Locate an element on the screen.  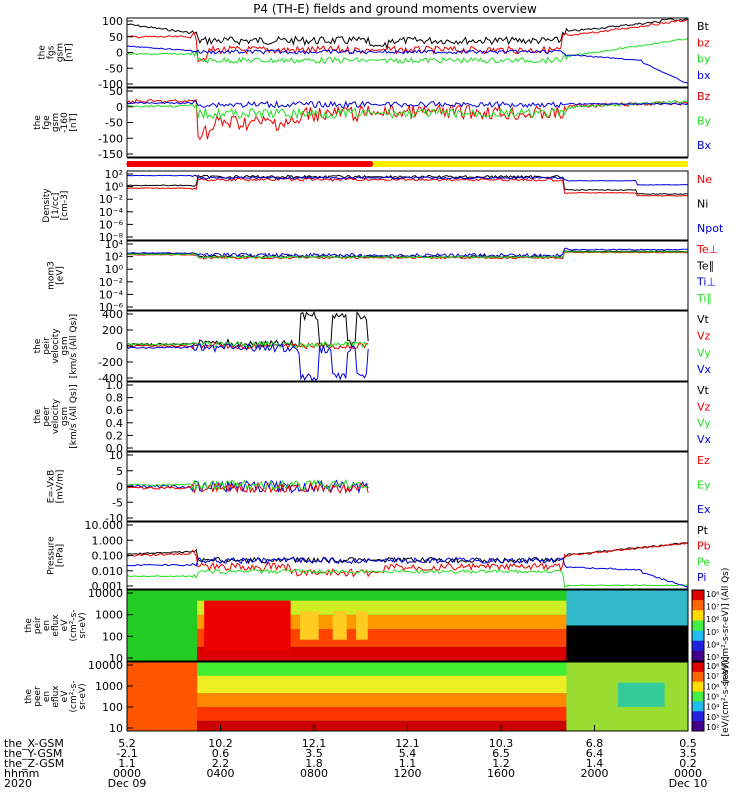
y-axis-label-line: Pressure is located at coordinates (52, 555).